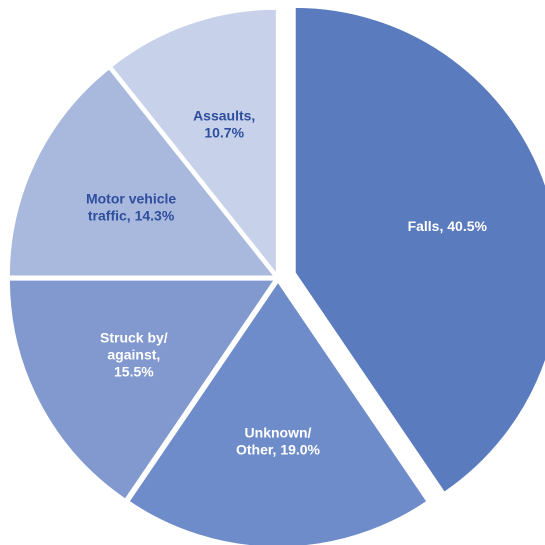 This screenshot has height=545, width=545. What do you see at coordinates (224, 116) in the screenshot?
I see `slice-label-line: Assaults,` at bounding box center [224, 116].